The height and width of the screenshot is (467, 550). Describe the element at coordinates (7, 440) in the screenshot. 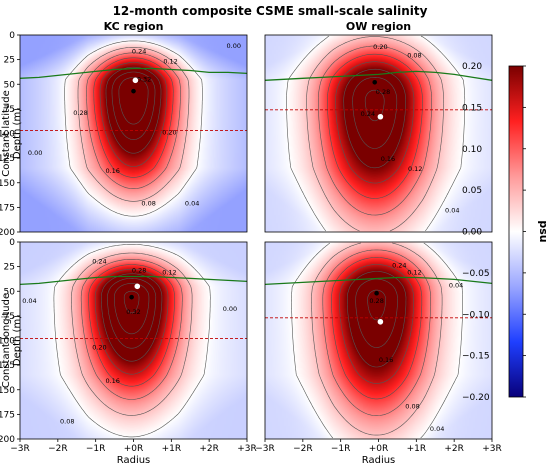

I see `y-tick-label: 200` at that location.